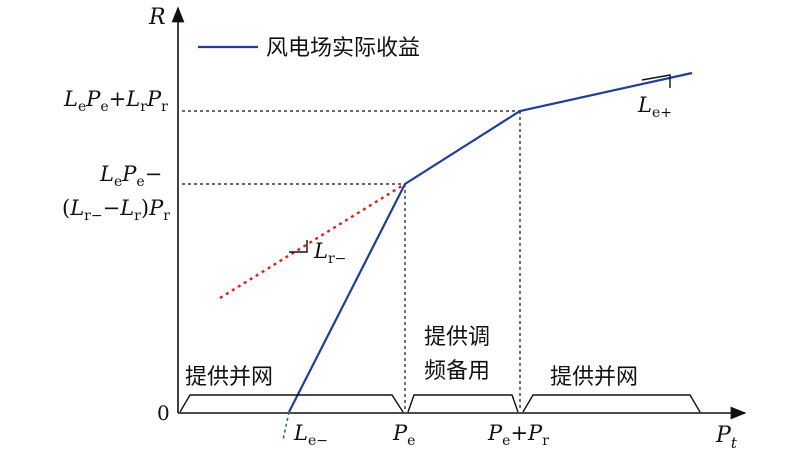 This screenshot has width=800, height=457. Describe the element at coordinates (594, 377) in the screenshot. I see `region-right-label: 提供并网` at that location.